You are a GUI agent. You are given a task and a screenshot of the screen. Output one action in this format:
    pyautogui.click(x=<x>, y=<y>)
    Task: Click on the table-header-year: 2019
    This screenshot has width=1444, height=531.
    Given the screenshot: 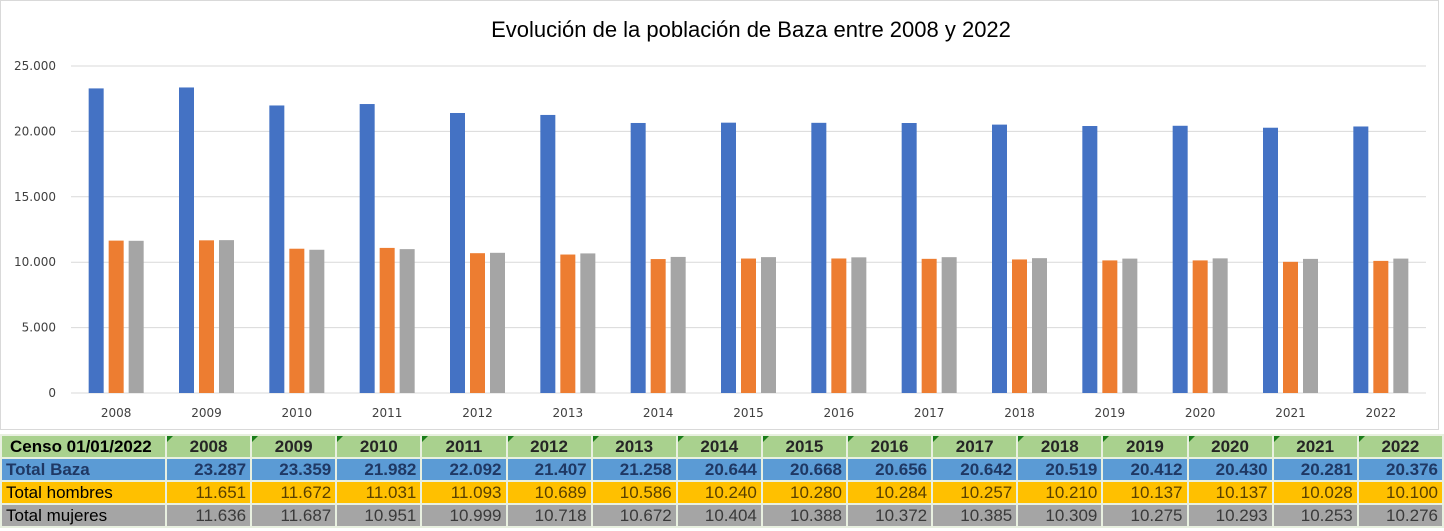 What is the action you would take?
    pyautogui.click(x=1145, y=446)
    